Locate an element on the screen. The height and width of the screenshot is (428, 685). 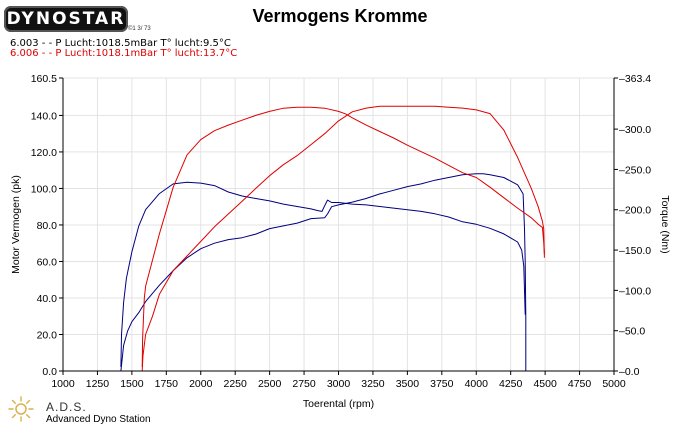
dynostar-logo: DYNOSTAR is located at coordinates (66, 19).